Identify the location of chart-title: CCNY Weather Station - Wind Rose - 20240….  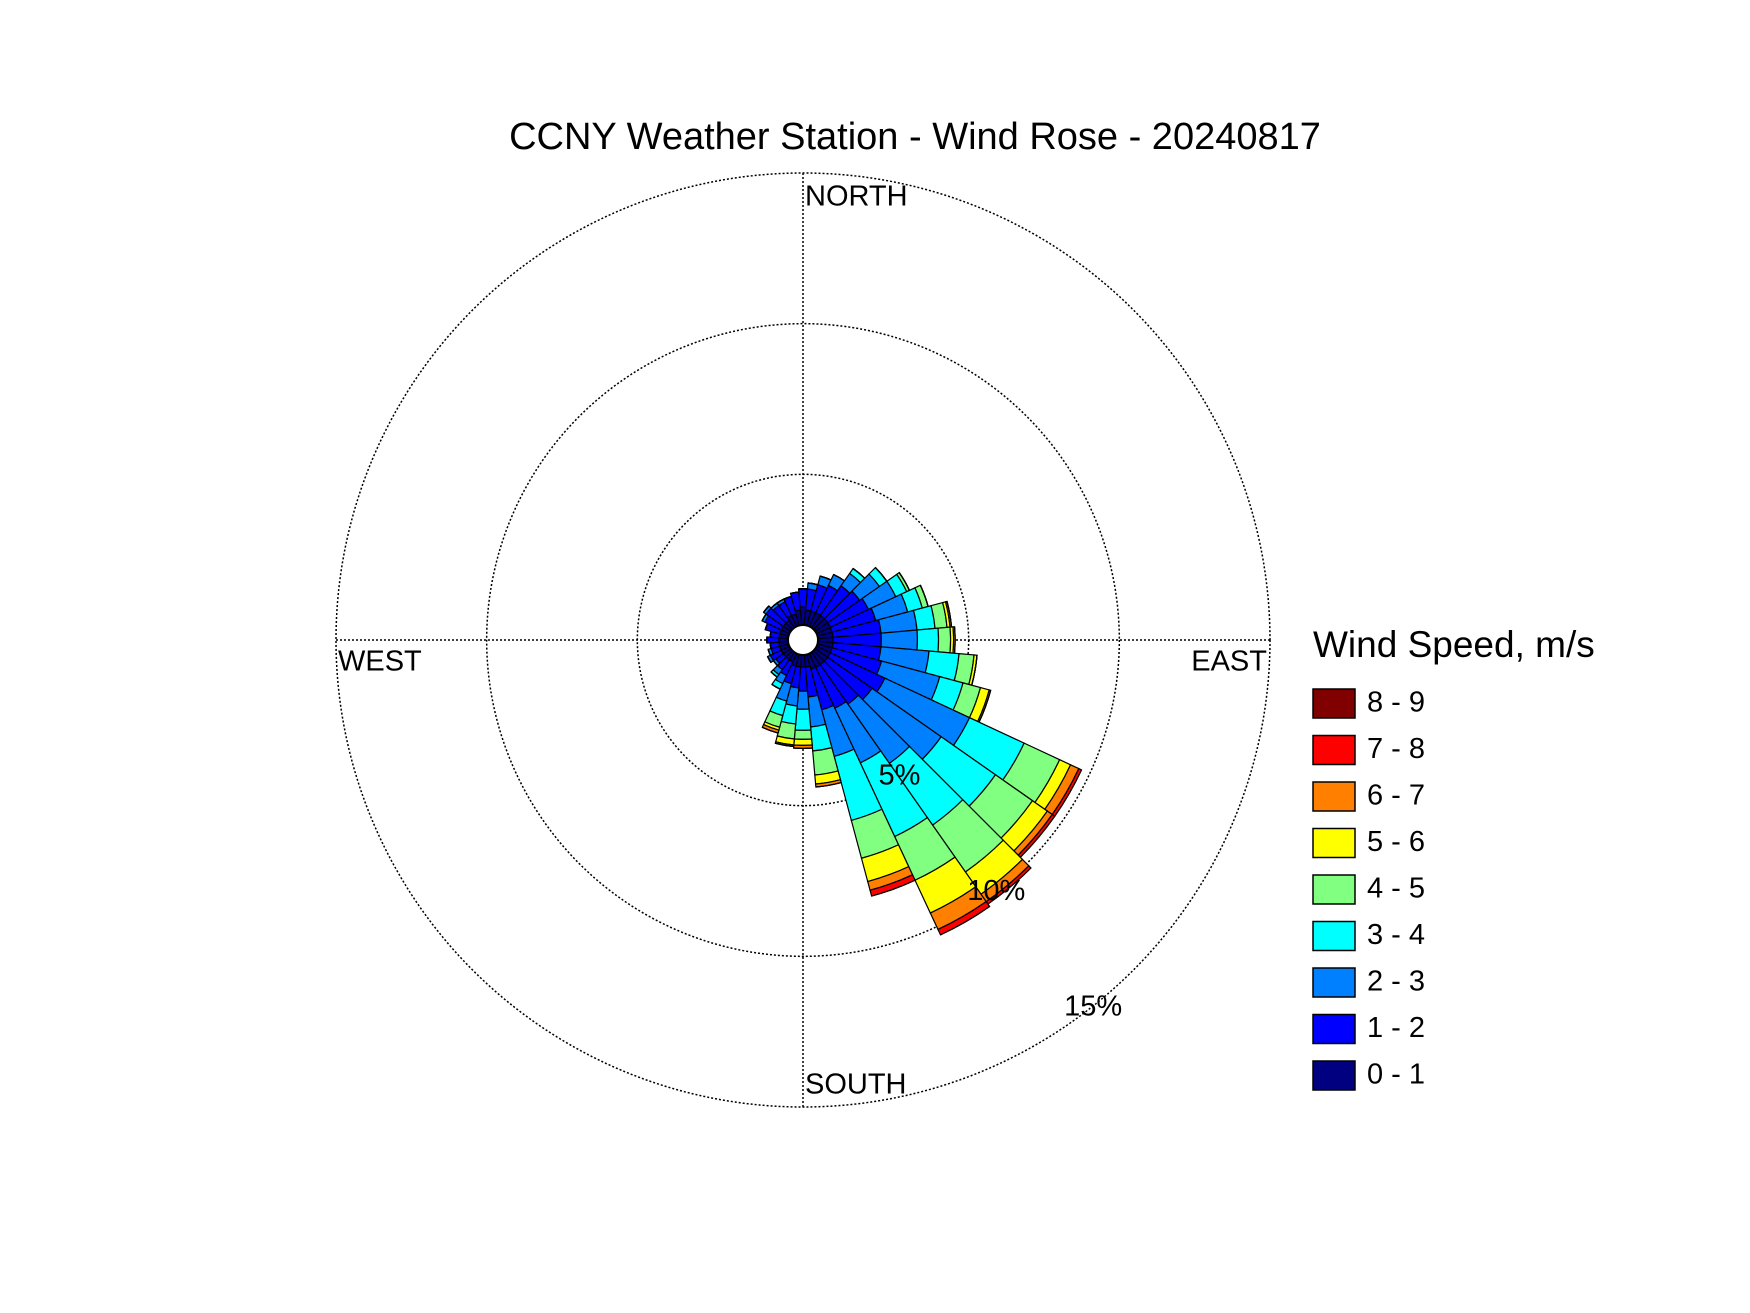
(915, 137).